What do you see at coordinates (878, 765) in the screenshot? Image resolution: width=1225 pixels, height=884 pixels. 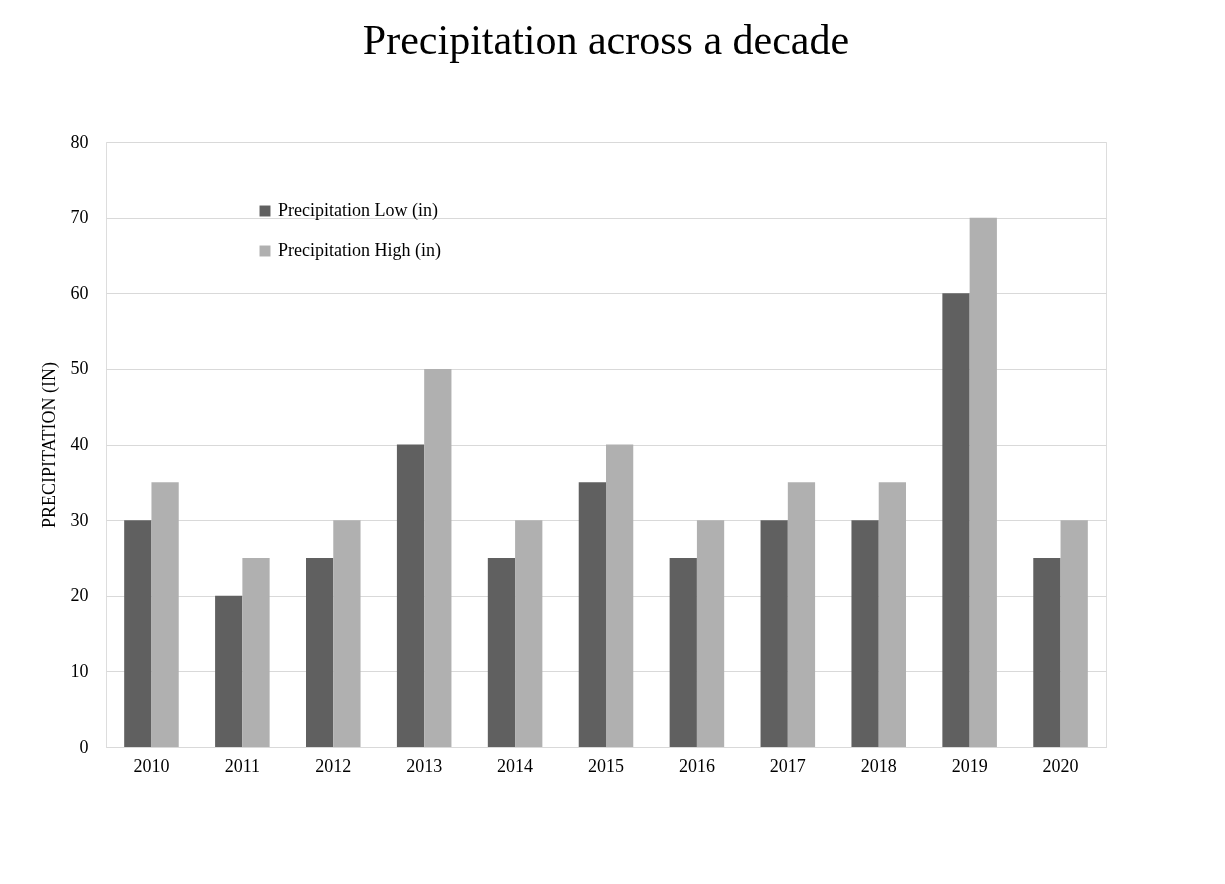 I see `x-tick-label: 2018` at bounding box center [878, 765].